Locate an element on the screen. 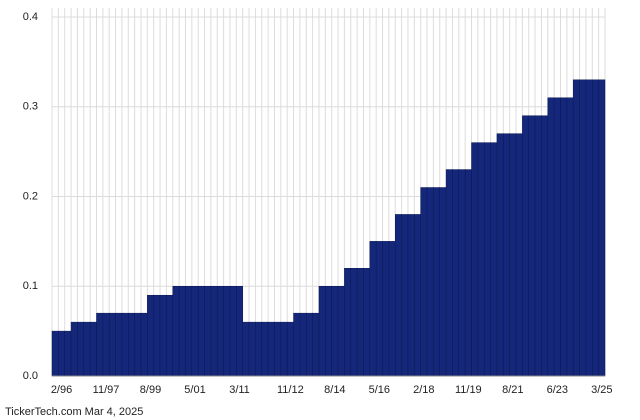  y-tick-label: 0.3 is located at coordinates (30, 107).